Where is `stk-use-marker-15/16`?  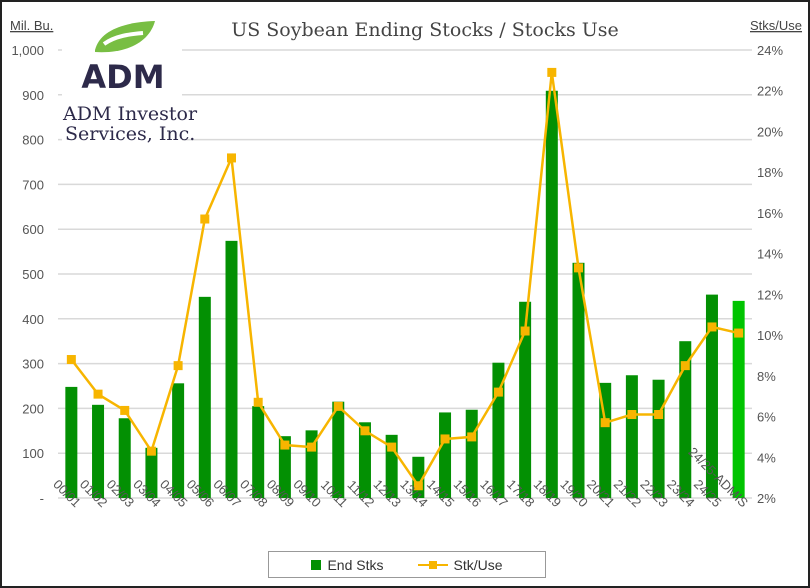 stk-use-marker-15/16 is located at coordinates (472, 437).